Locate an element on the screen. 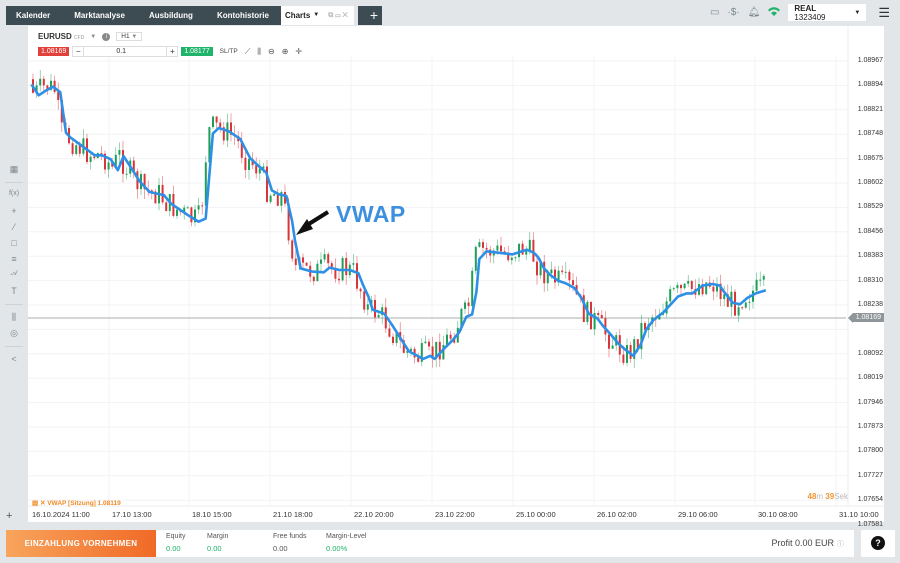 Image resolution: width=900 pixels, height=563 pixels. add-tab-button: + is located at coordinates (369, 15).